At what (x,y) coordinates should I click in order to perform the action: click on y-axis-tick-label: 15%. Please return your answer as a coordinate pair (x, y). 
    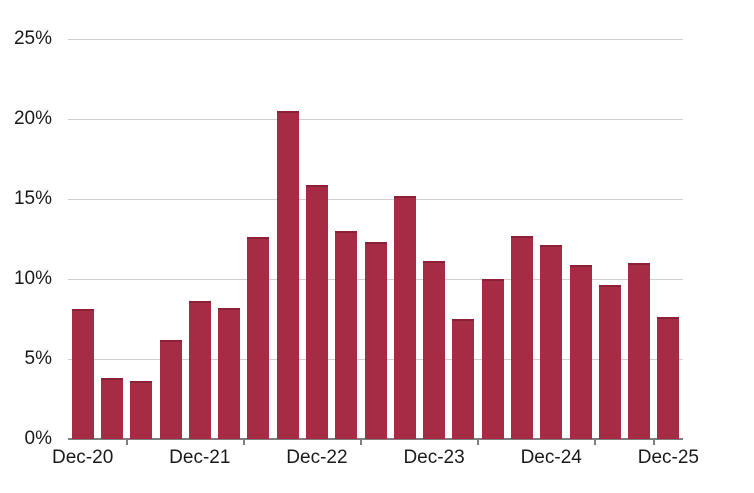
    Looking at the image, I should click on (32, 198).